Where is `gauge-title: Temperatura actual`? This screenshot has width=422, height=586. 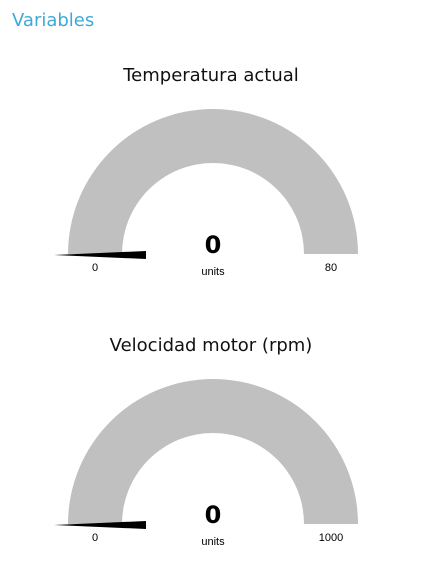
gauge-title: Temperatura actual is located at coordinates (211, 75).